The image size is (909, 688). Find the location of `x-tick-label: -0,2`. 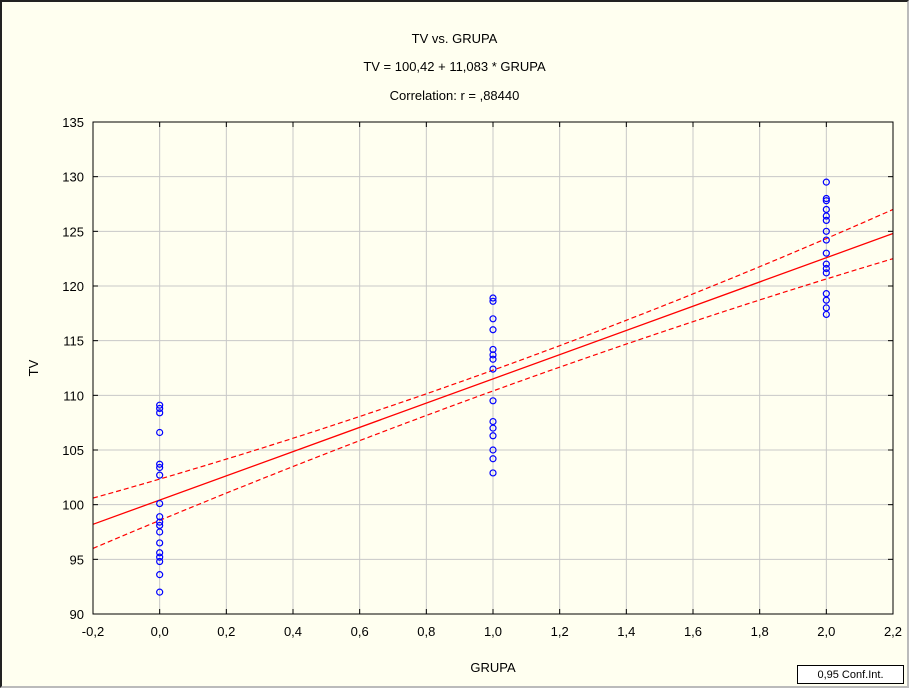

x-tick-label: -0,2 is located at coordinates (93, 631).